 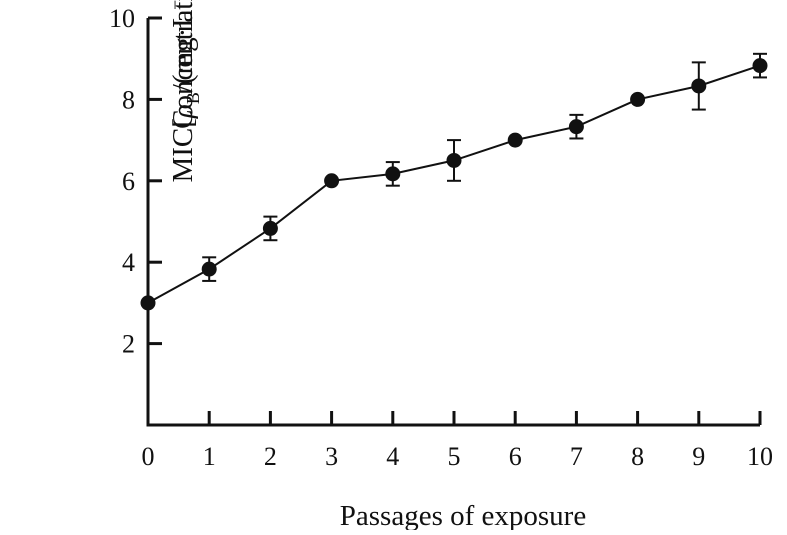 What do you see at coordinates (128, 344) in the screenshot?
I see `y-tick-label-2: 2` at bounding box center [128, 344].